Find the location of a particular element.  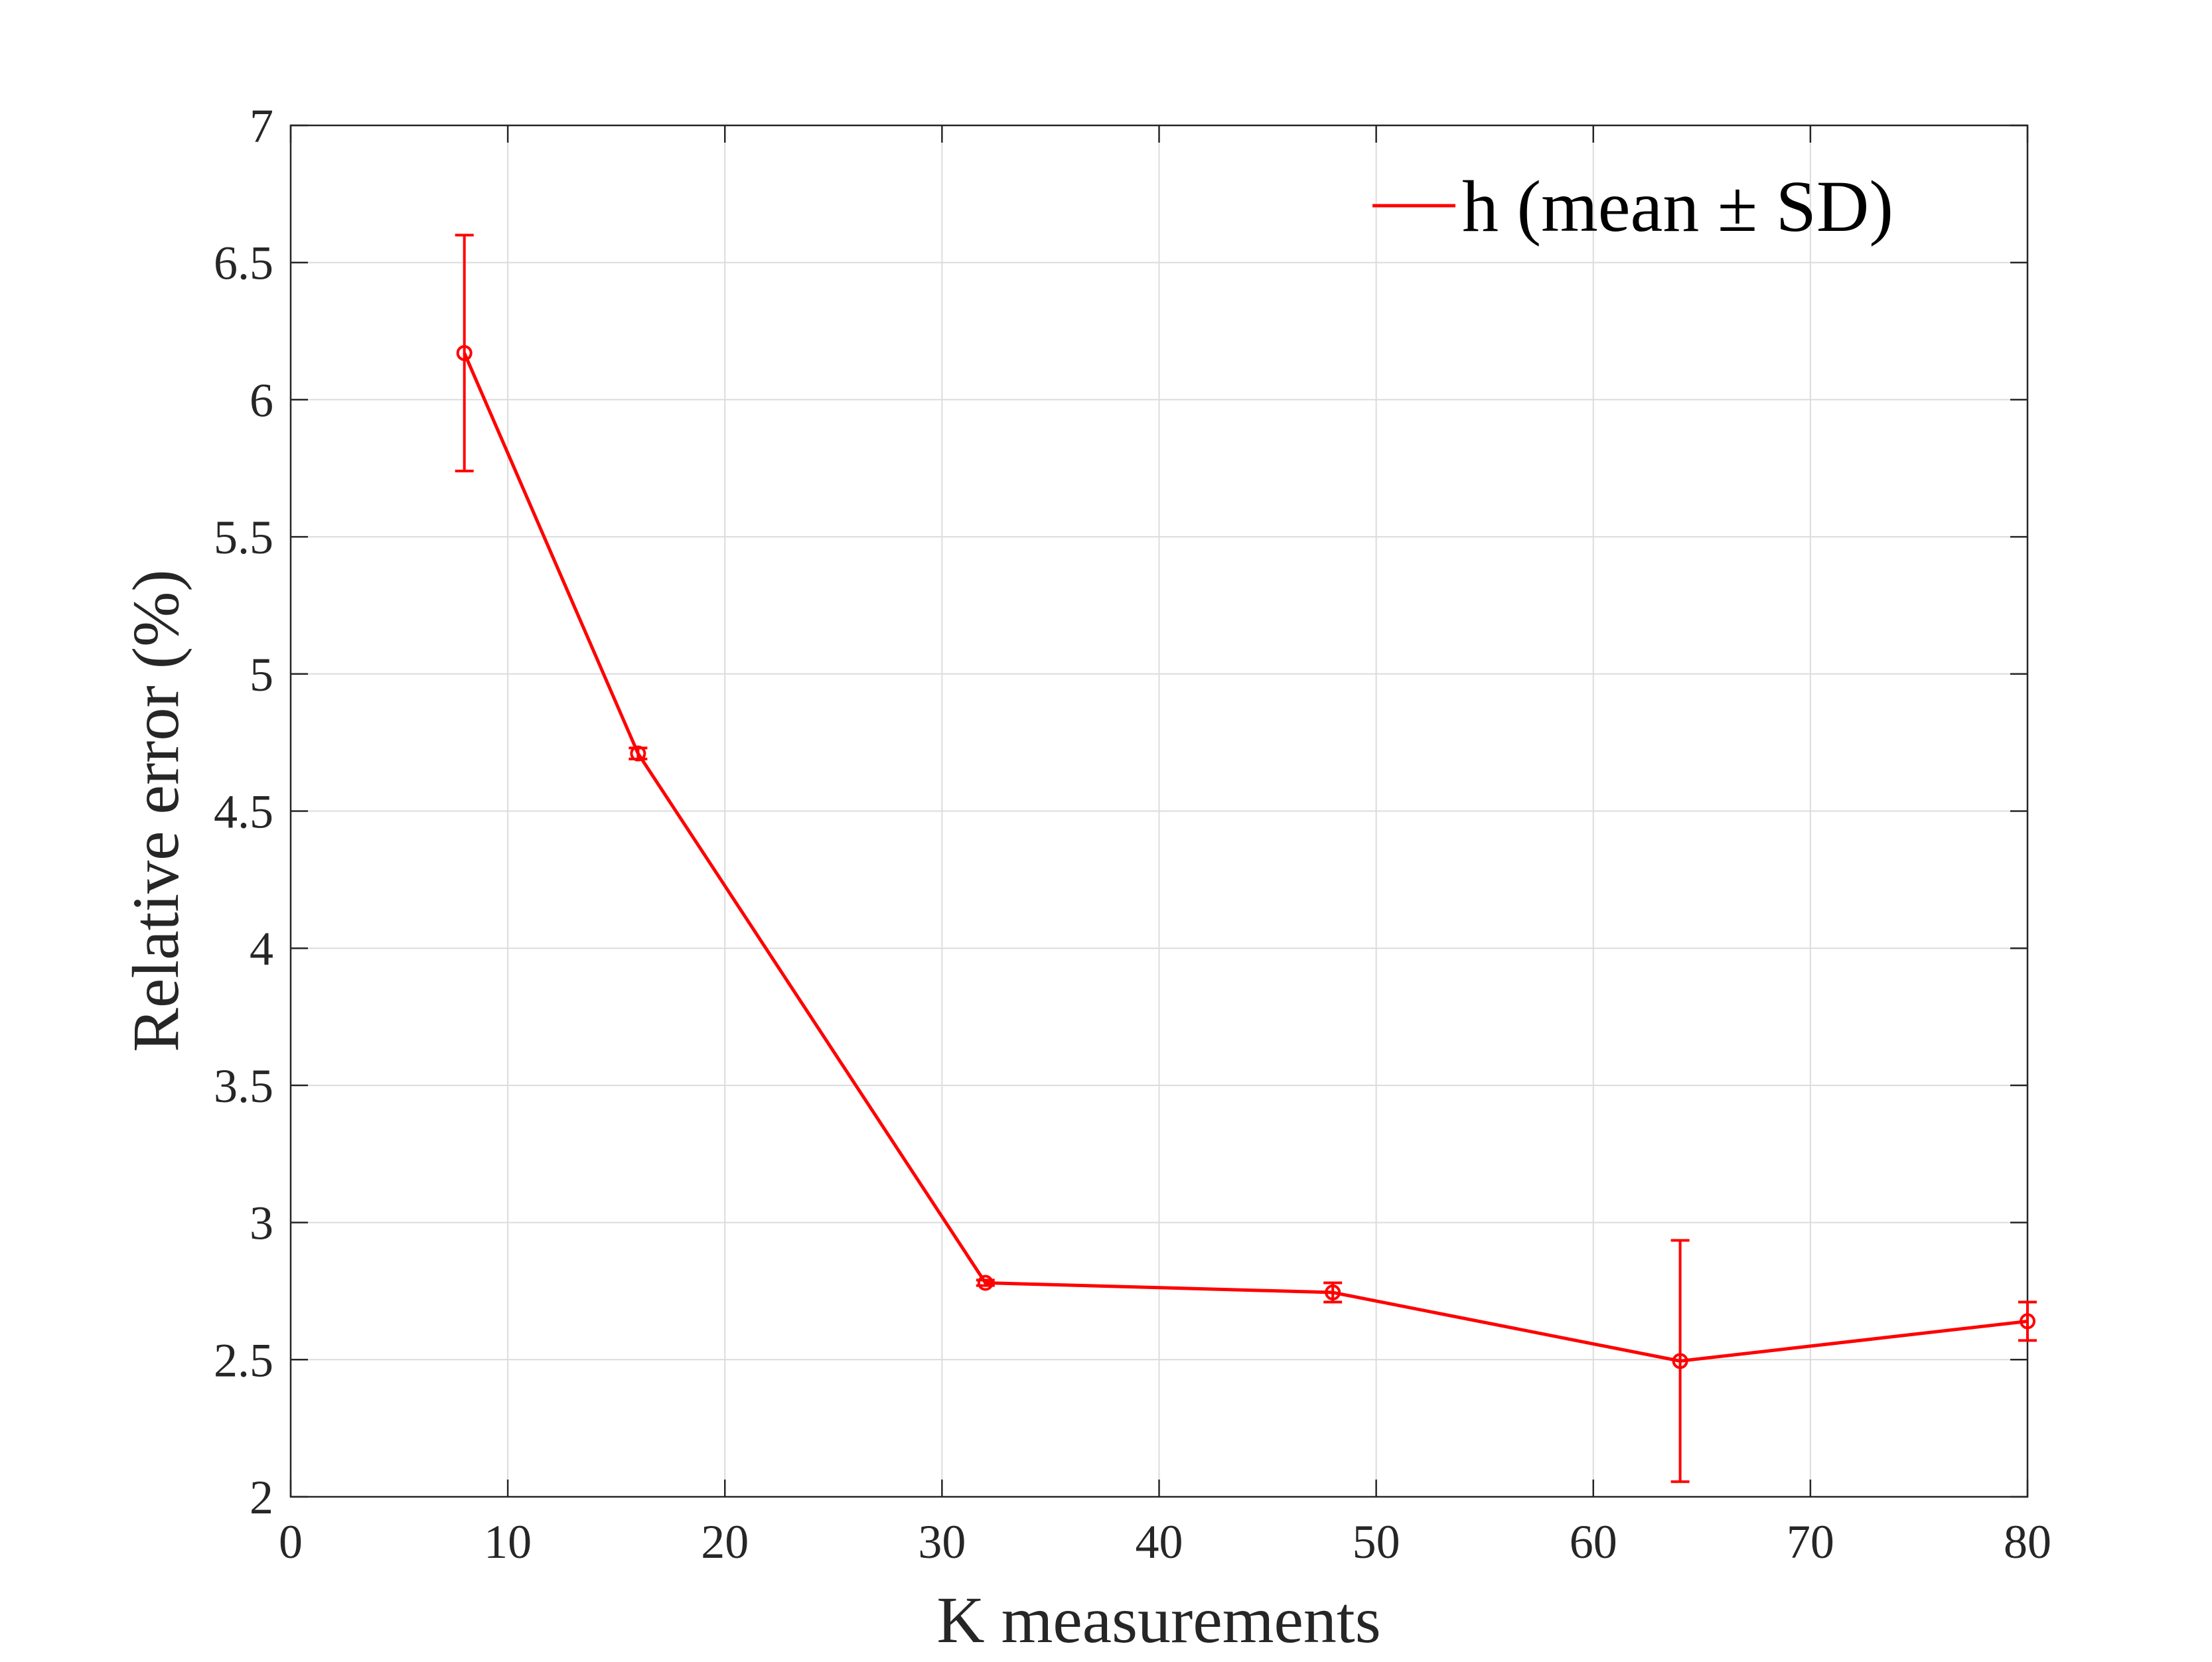

y-tick-label: 2 is located at coordinates (261, 1497).